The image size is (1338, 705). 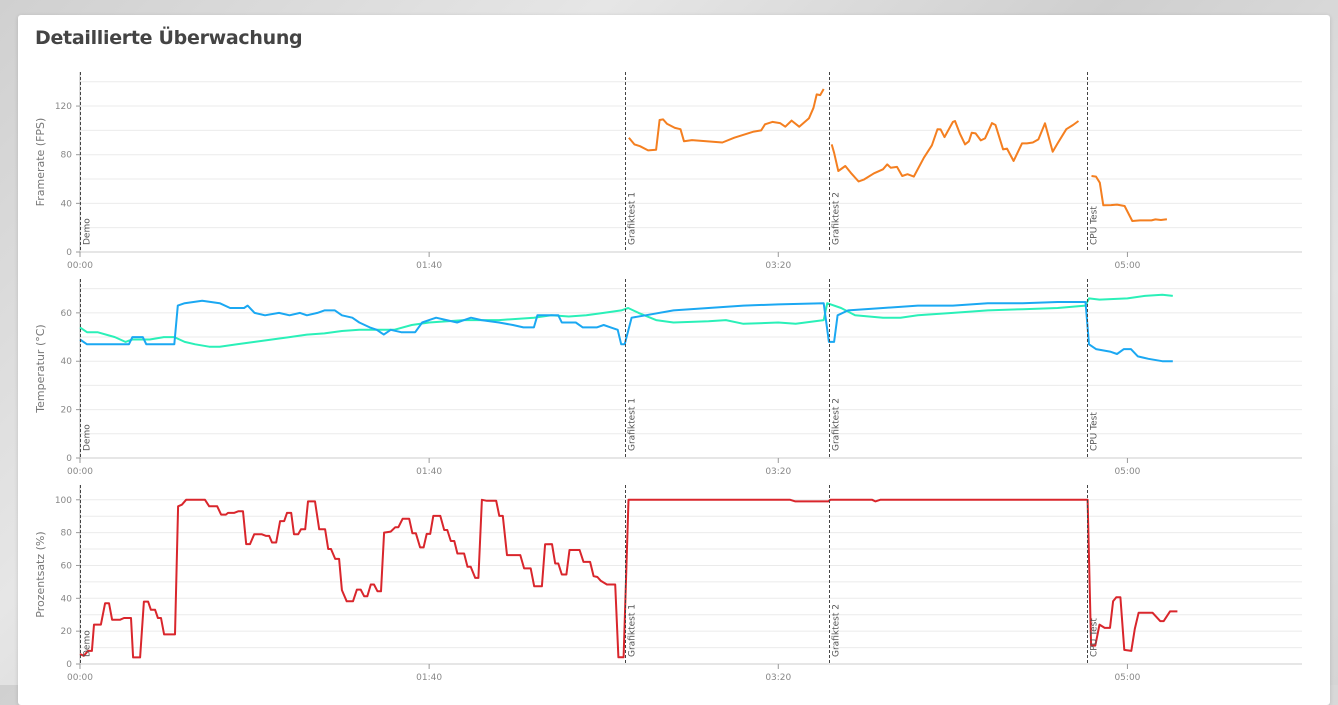 What do you see at coordinates (63, 107) in the screenshot?
I see `y-tick-label: 120` at bounding box center [63, 107].